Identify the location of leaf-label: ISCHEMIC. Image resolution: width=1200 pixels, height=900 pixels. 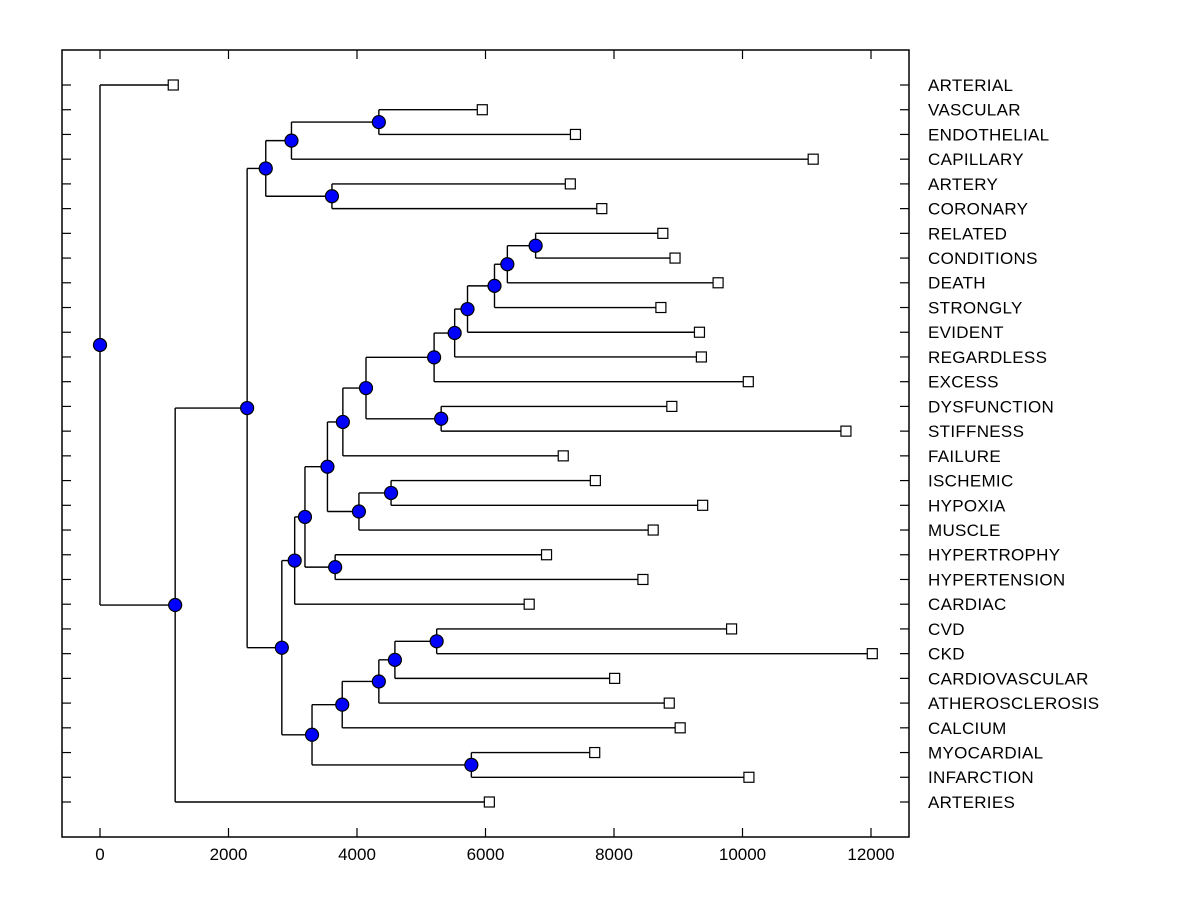
(971, 481).